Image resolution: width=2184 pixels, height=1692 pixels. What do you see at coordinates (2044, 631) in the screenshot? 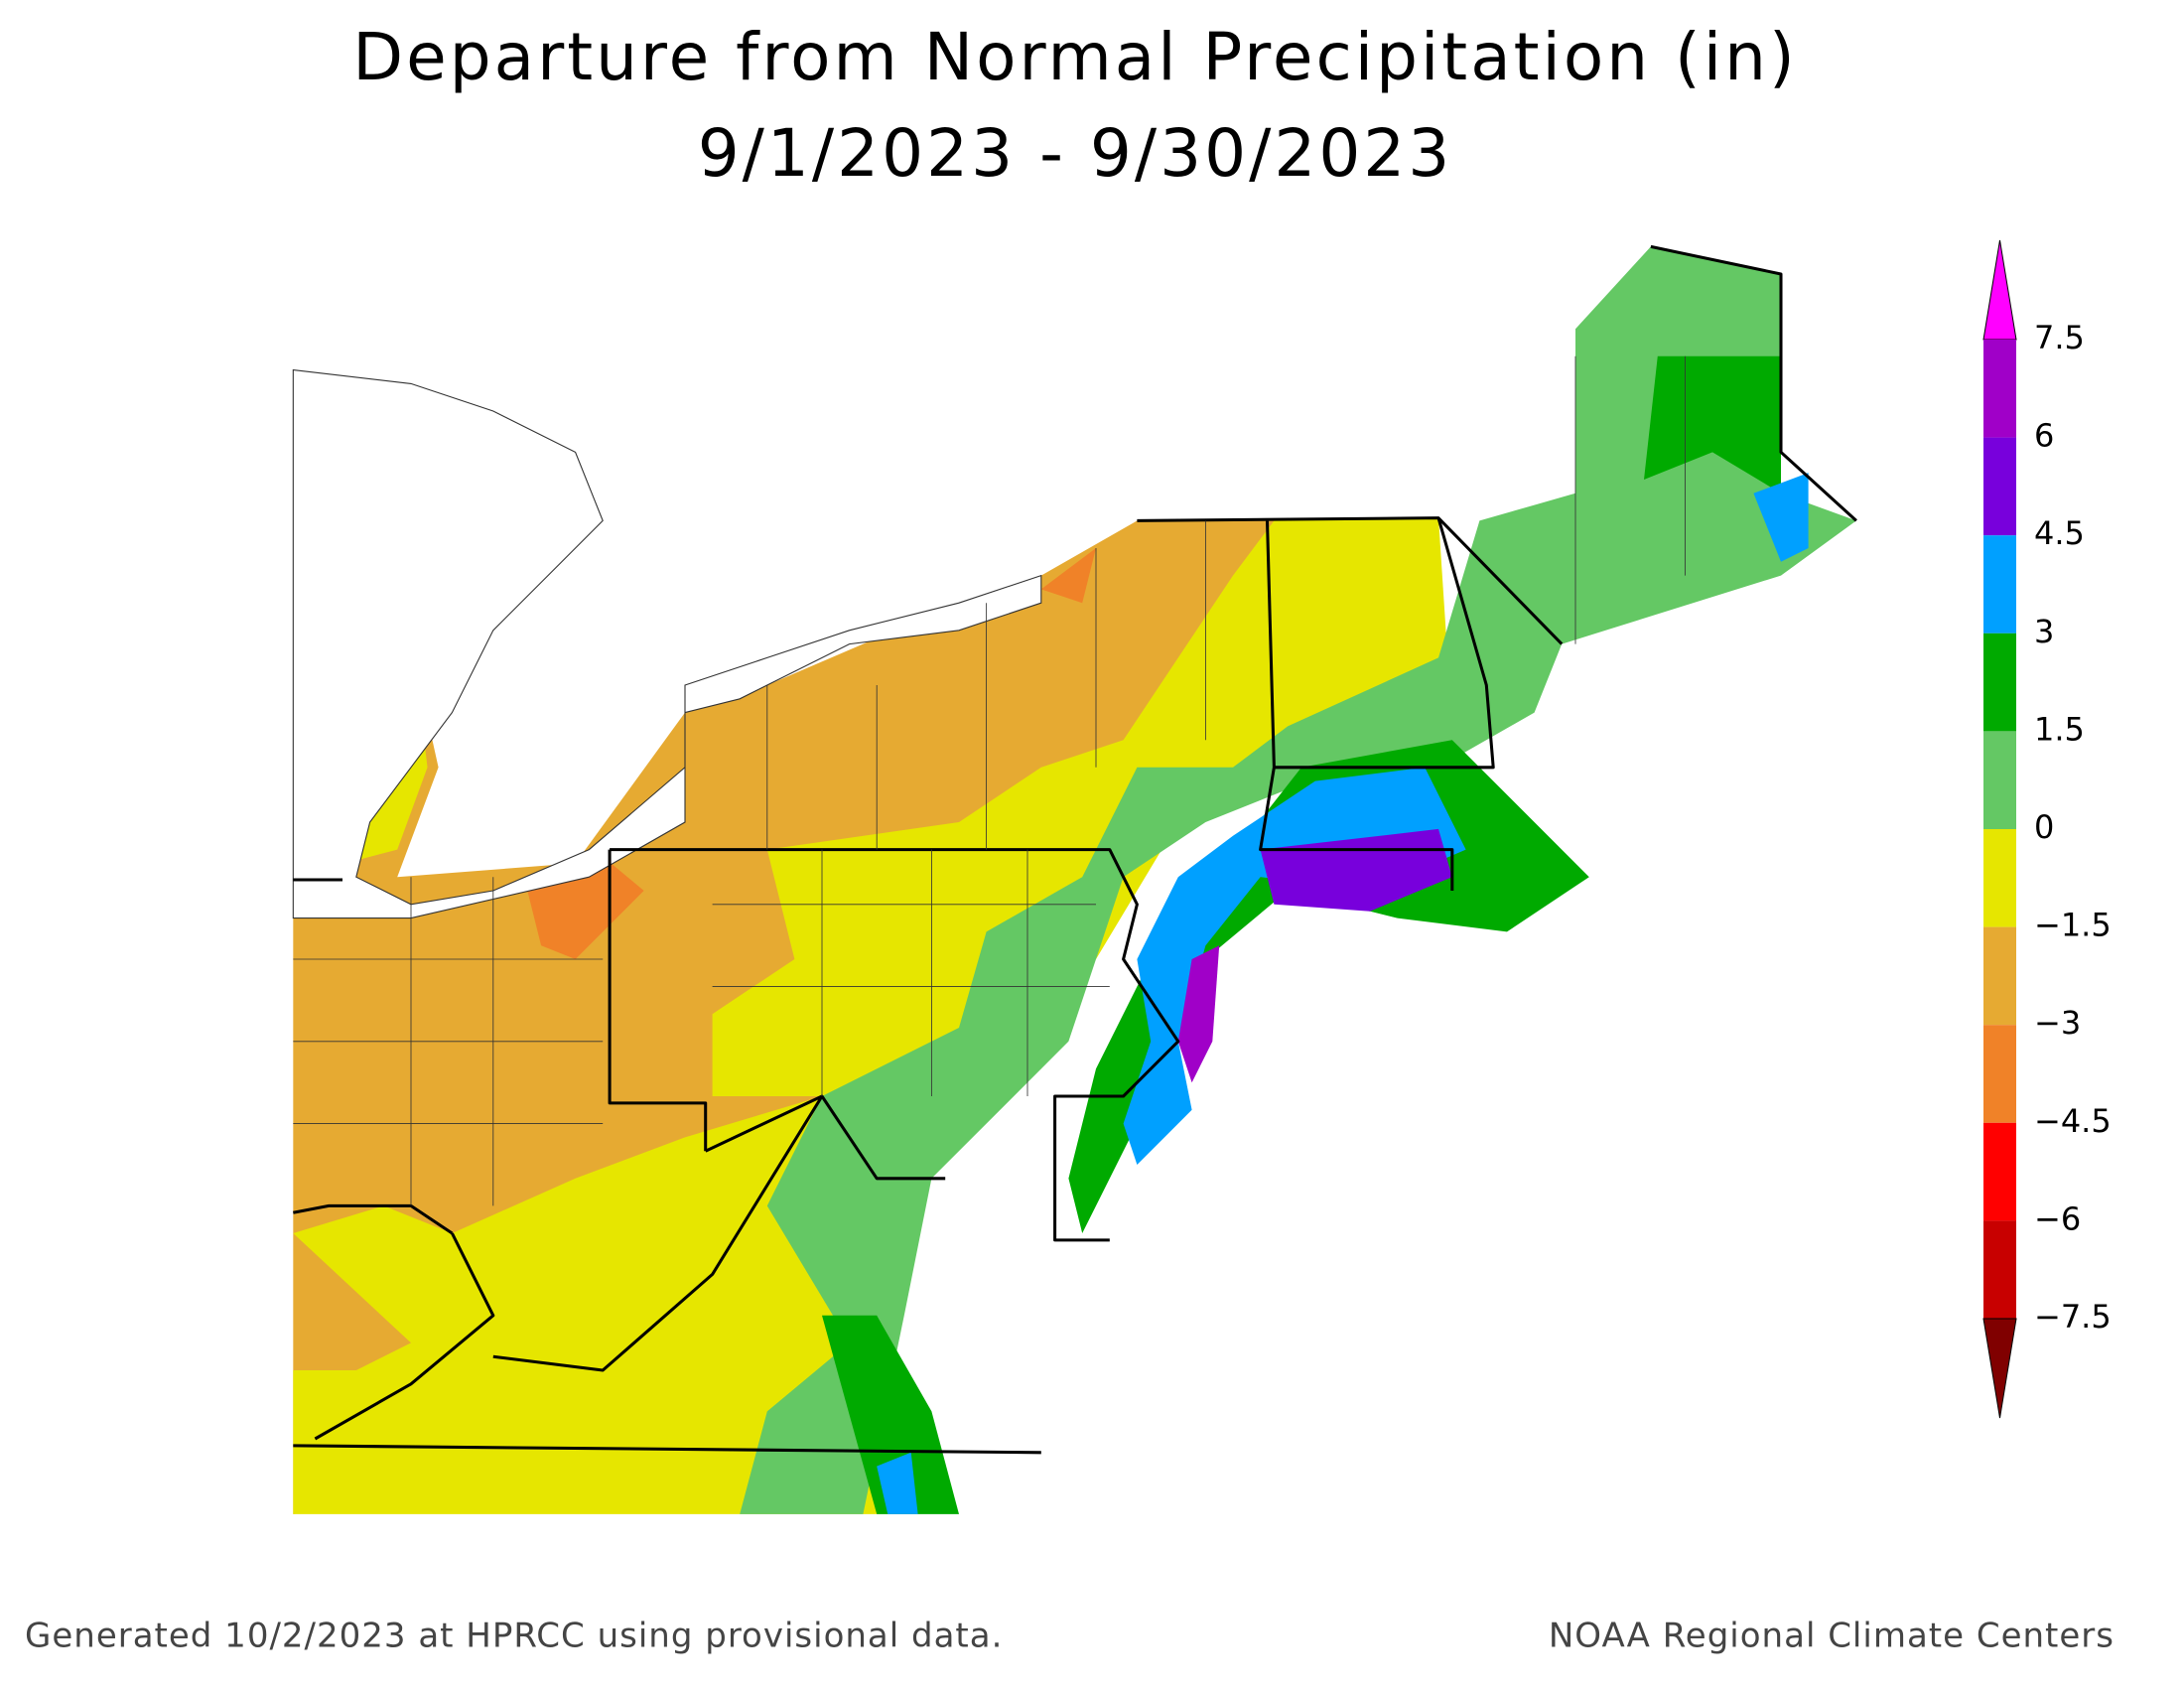
I see `colorbar-label: 3` at bounding box center [2044, 631].